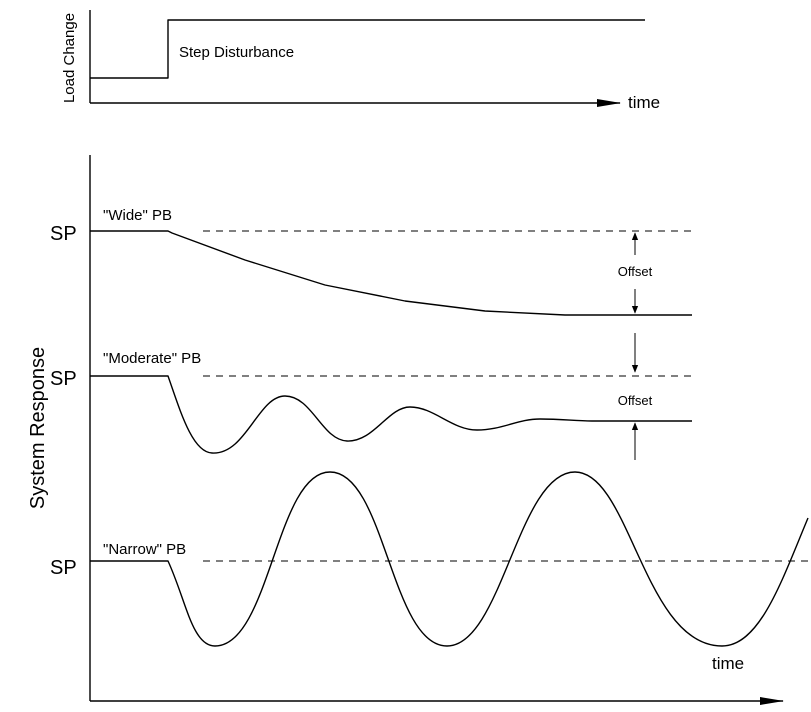  Describe the element at coordinates (635, 346) in the screenshot. I see `offset-dimensions: Offset Offset` at that location.